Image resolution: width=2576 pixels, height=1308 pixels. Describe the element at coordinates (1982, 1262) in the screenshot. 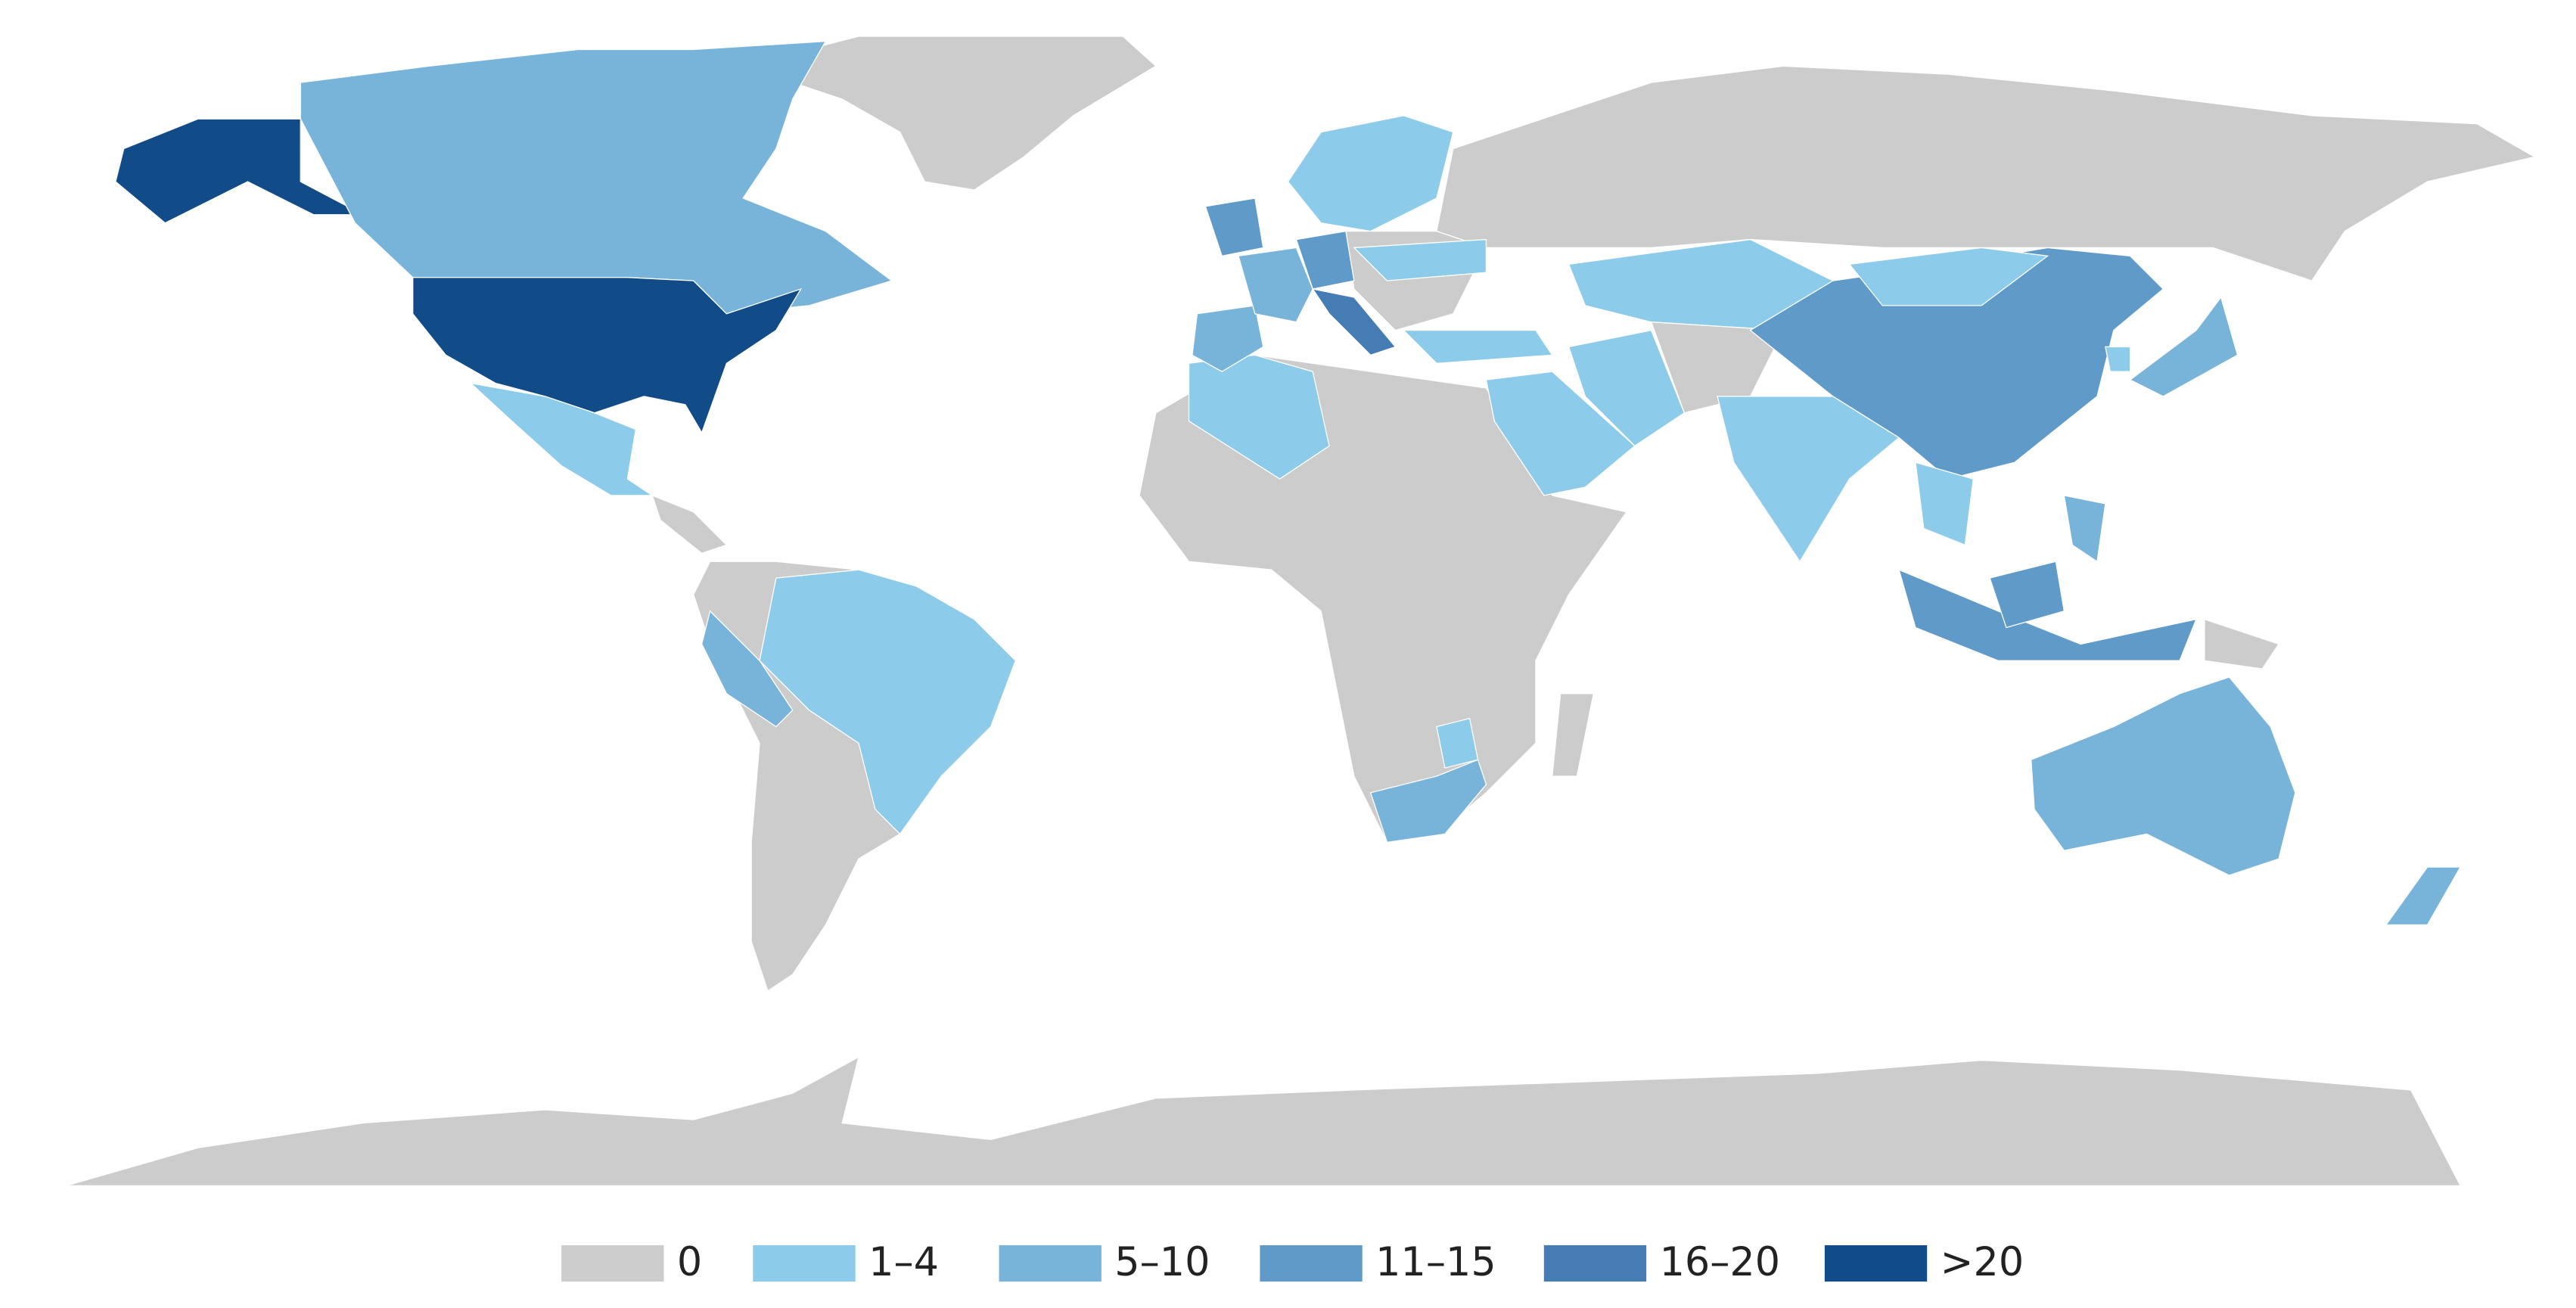

I see `legend-label: >20` at that location.